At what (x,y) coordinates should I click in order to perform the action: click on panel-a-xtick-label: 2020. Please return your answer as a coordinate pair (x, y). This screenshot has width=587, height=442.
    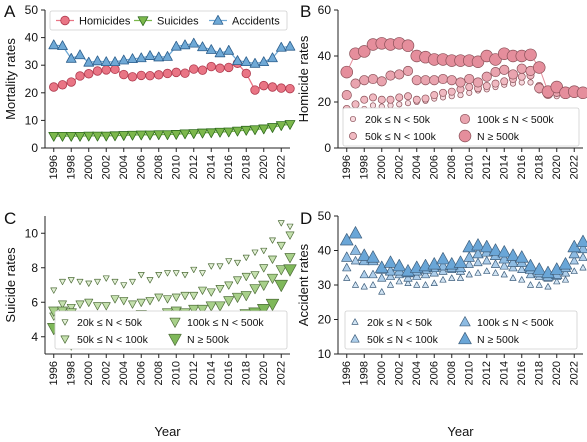
    Looking at the image, I should click on (264, 167).